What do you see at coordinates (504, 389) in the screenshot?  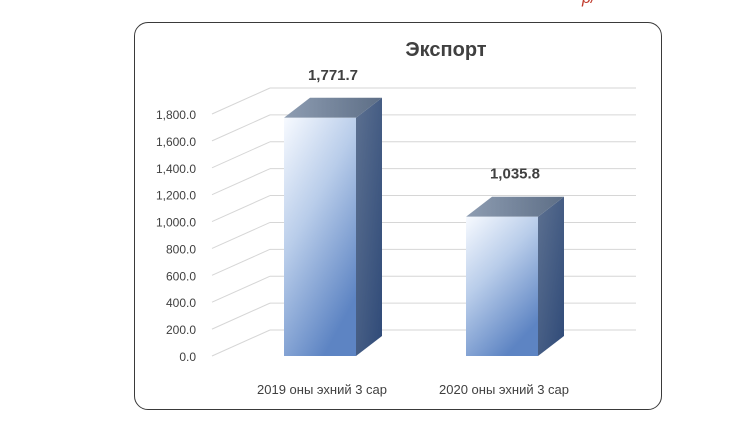 I see `x-category-label: 2020 оны эхний 3 сар` at bounding box center [504, 389].